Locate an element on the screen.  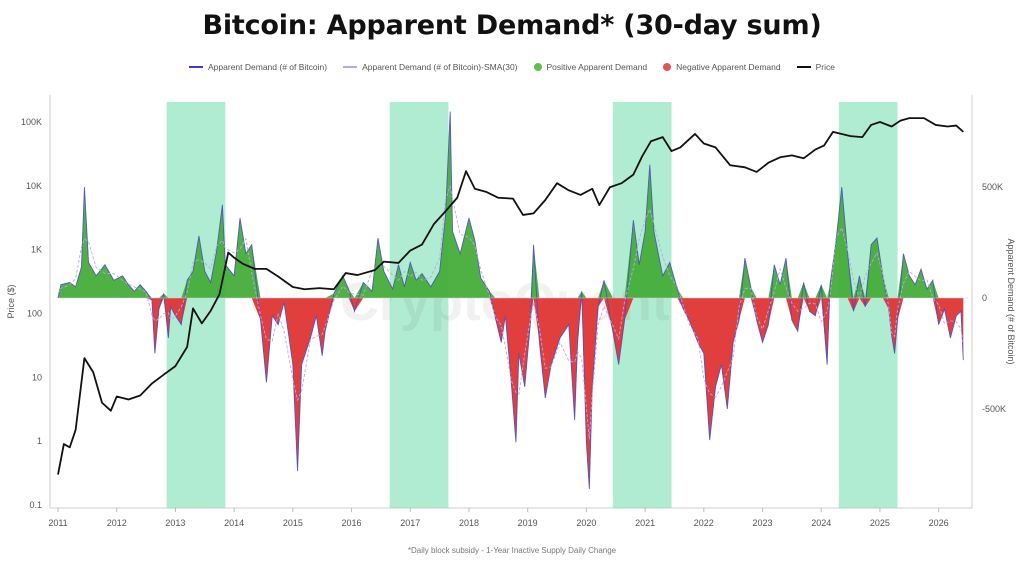
legend-item: Negative Apparent Demand is located at coordinates (722, 67).